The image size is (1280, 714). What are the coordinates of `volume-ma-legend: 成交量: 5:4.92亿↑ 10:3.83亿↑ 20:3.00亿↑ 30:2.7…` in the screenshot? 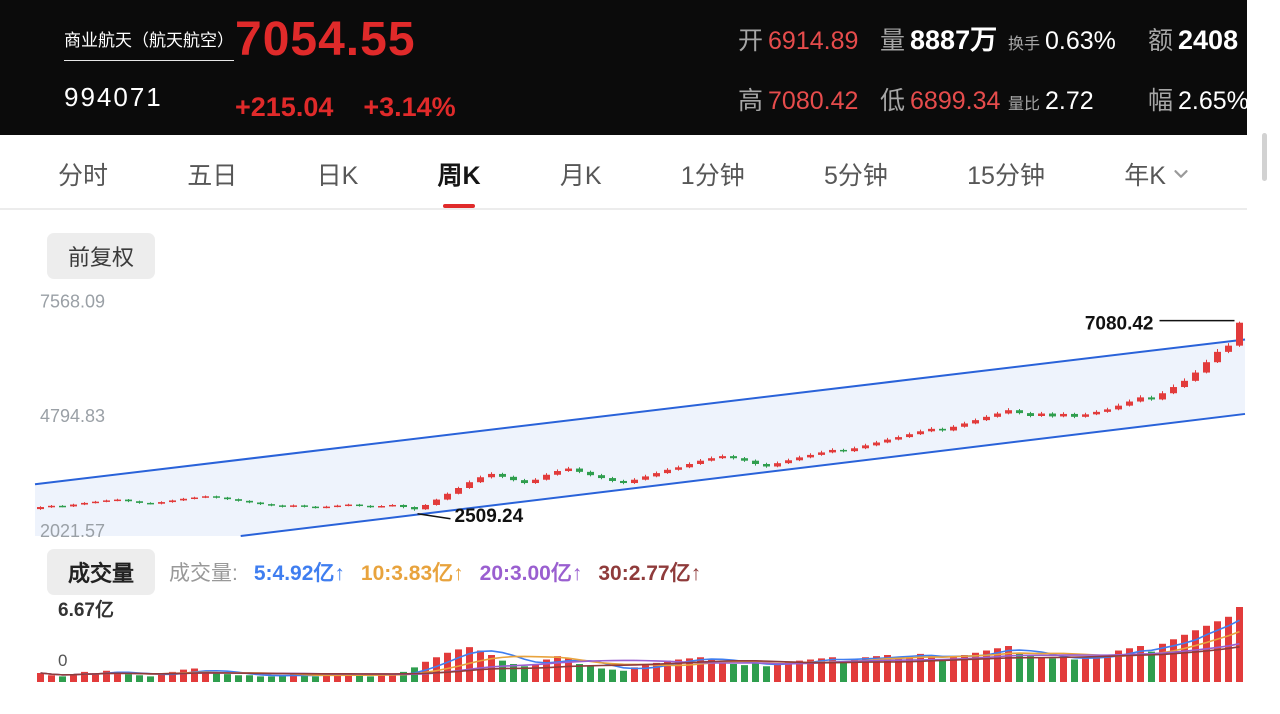 It's located at (435, 572).